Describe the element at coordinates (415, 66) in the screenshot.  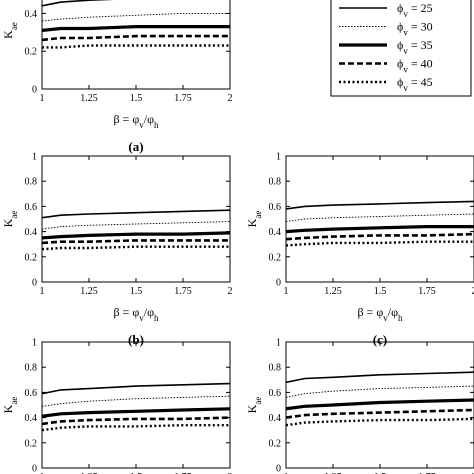
I see `legend-entry-label: ϕv = 40` at that location.